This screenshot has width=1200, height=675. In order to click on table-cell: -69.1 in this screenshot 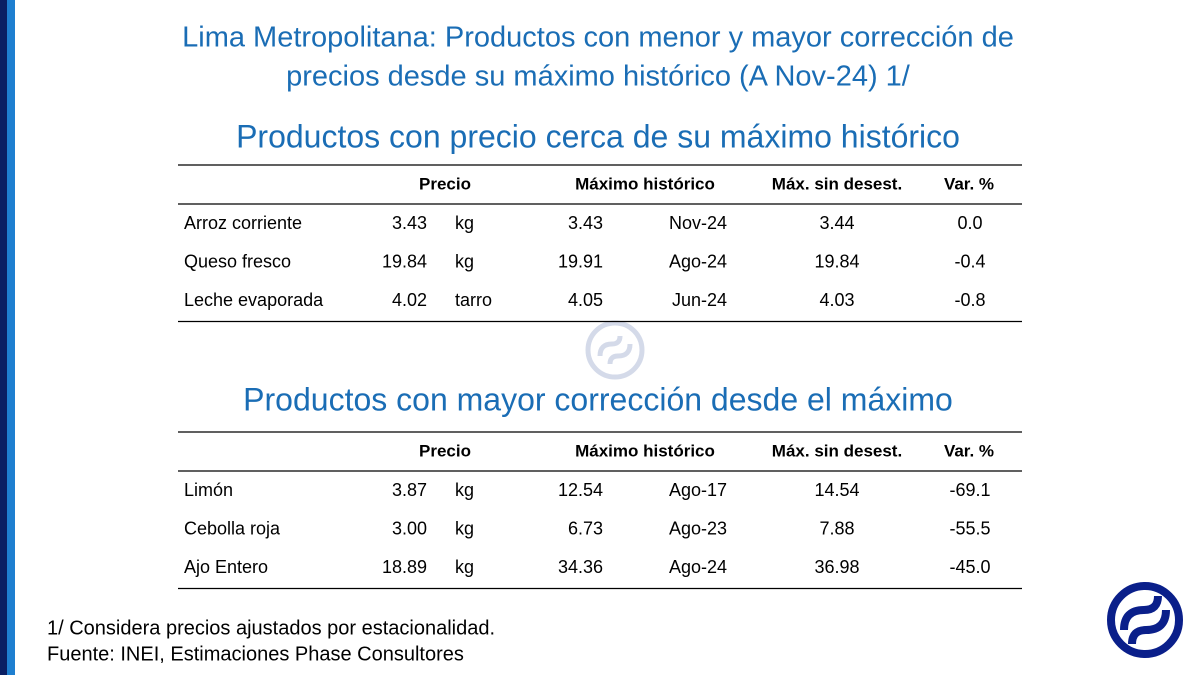, I will do `click(969, 490)`.